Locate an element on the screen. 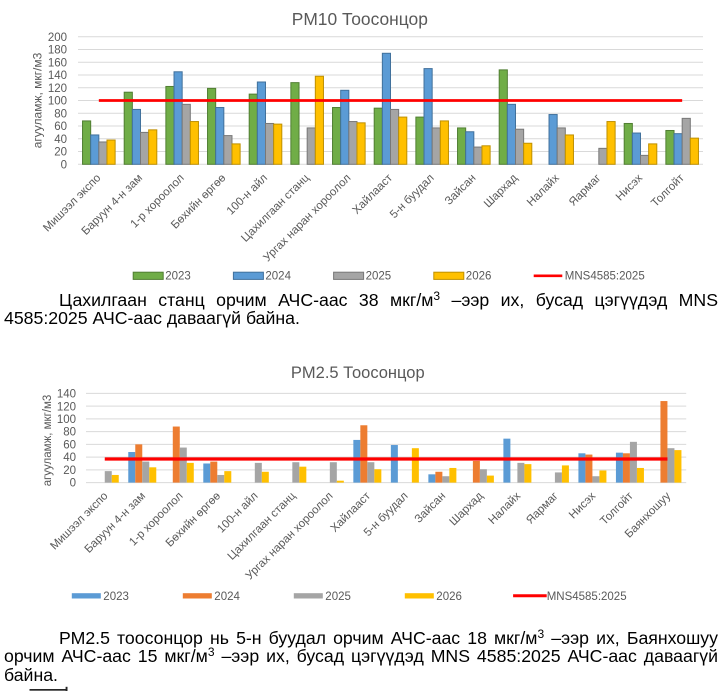  svg-text: 5-н буудал is located at coordinates (412, 196).